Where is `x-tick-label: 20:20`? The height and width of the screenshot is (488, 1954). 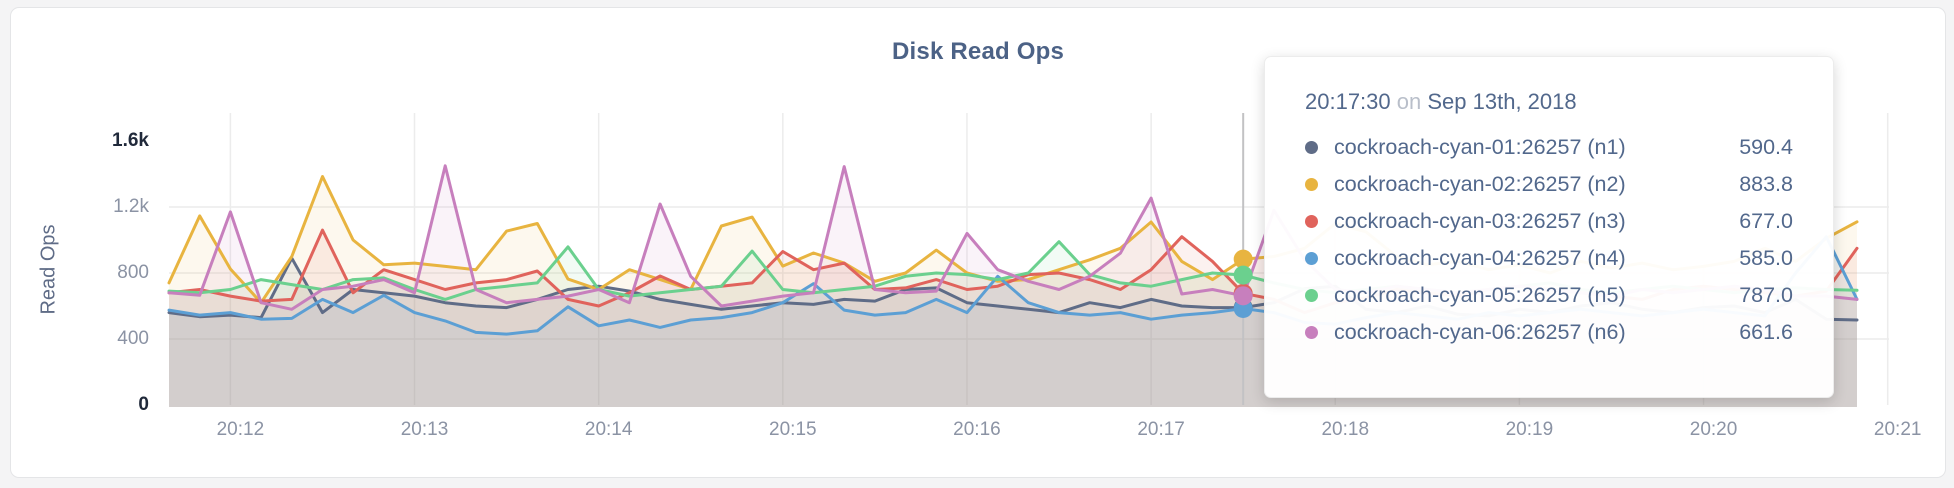 x-tick-label: 20:20 is located at coordinates (1713, 429).